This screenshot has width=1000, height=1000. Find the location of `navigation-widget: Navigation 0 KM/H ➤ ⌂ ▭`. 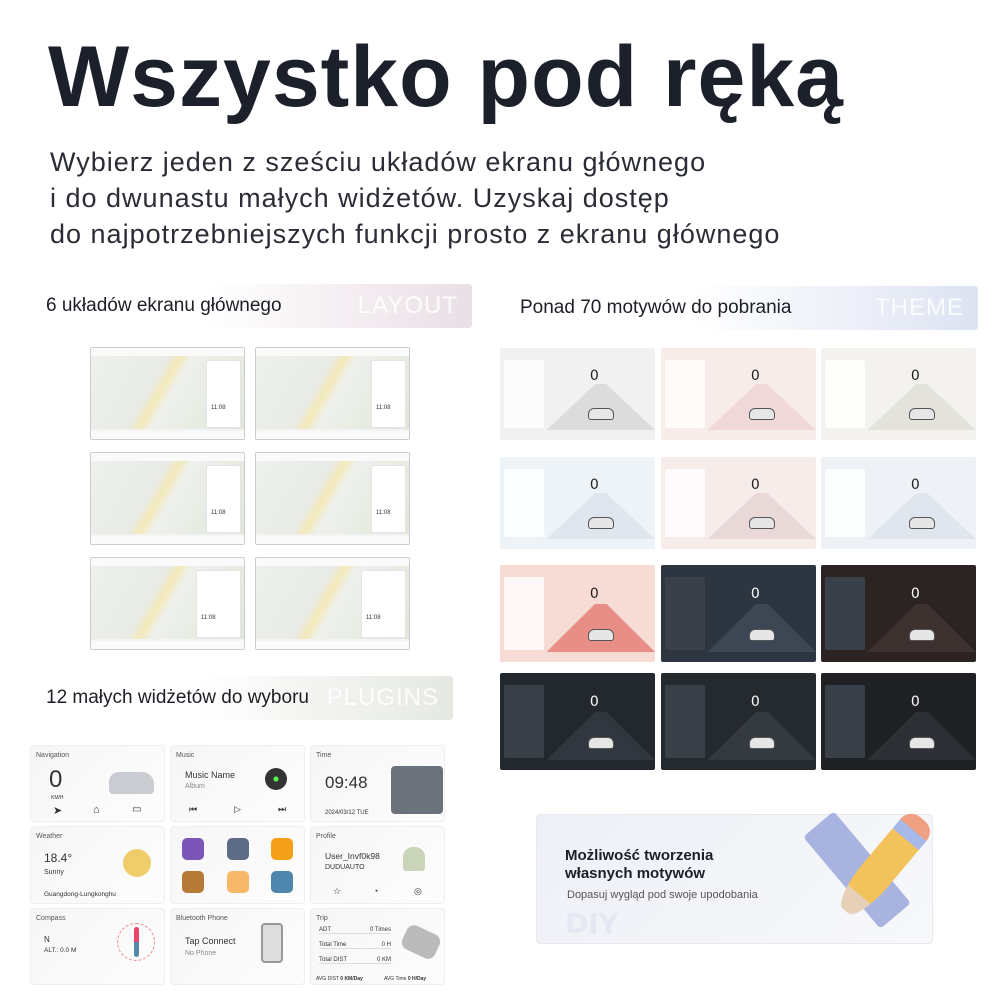

navigation-widget: Navigation 0 KM/H ➤ ⌂ ▭ is located at coordinates (97, 783).